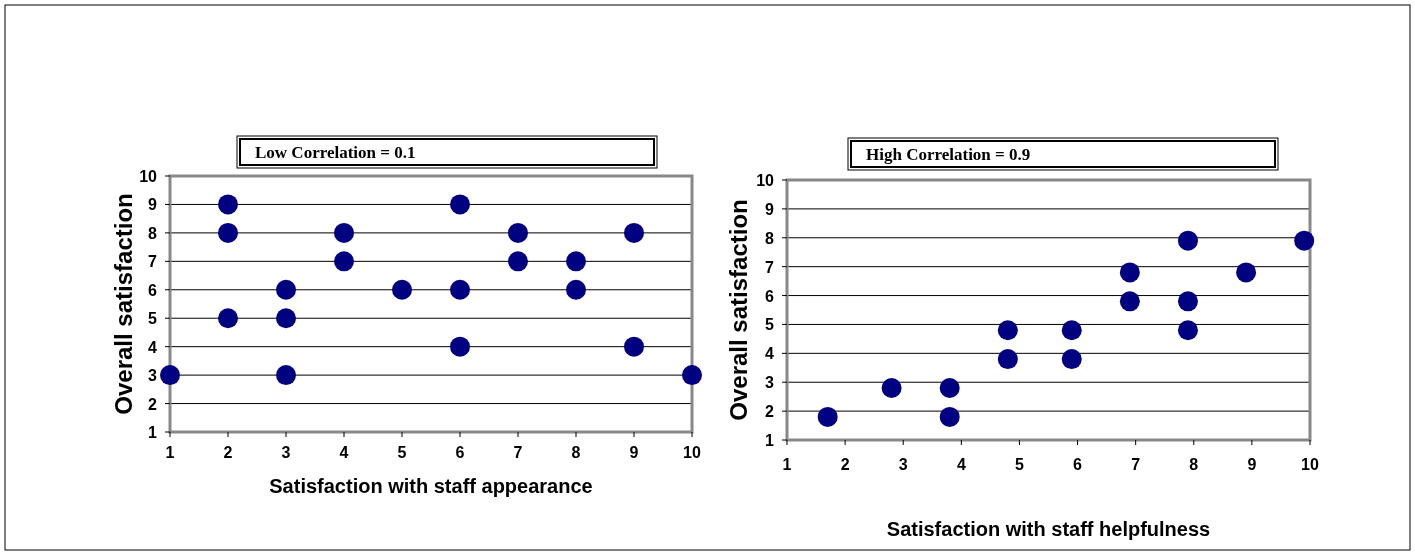 This screenshot has height=553, width=1415. What do you see at coordinates (335, 152) in the screenshot?
I see `chart-title: Low Correlation = 0.1` at bounding box center [335, 152].